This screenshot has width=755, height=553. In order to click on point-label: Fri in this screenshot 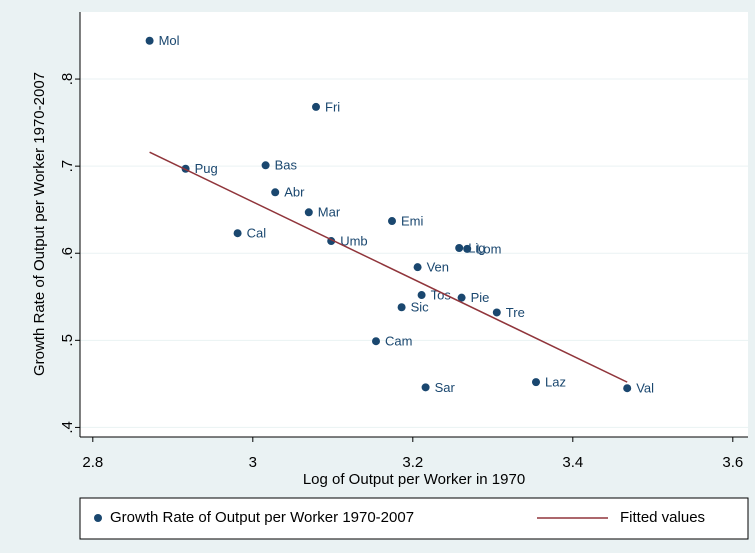, I will do `click(332, 106)`.